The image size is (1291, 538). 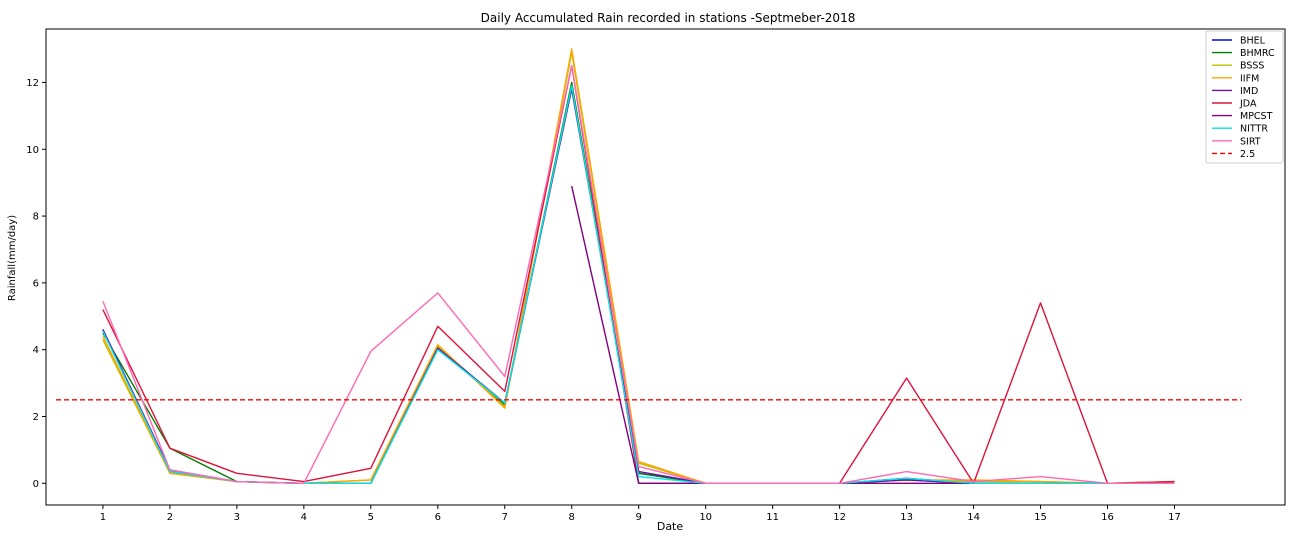 I want to click on y-tick-label: 10, so click(x=32, y=150).